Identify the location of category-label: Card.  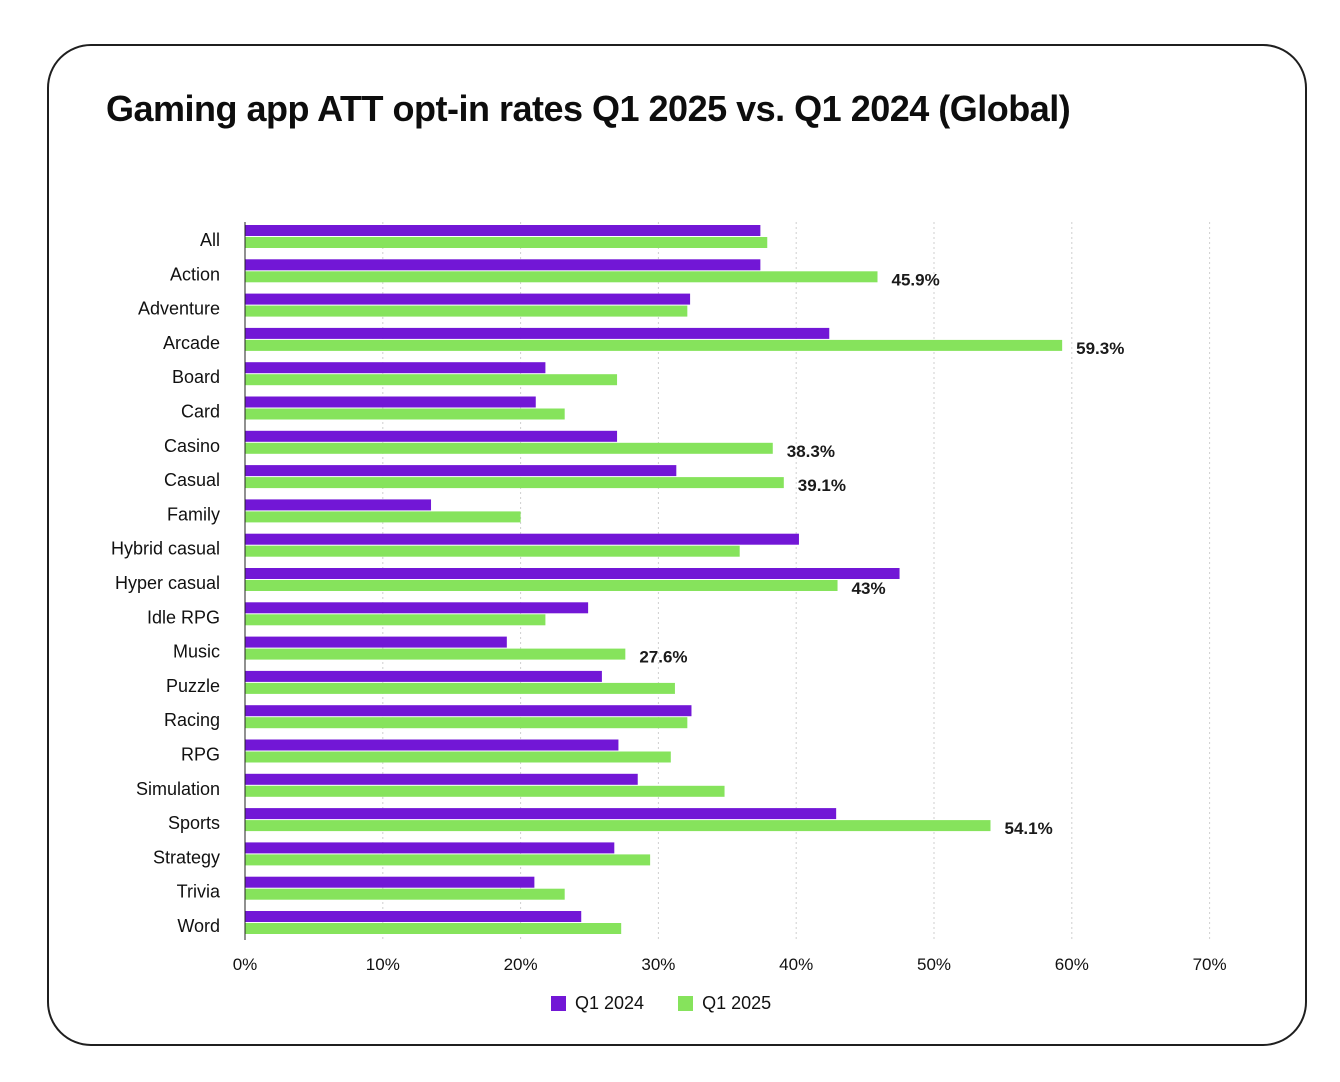
(200, 412).